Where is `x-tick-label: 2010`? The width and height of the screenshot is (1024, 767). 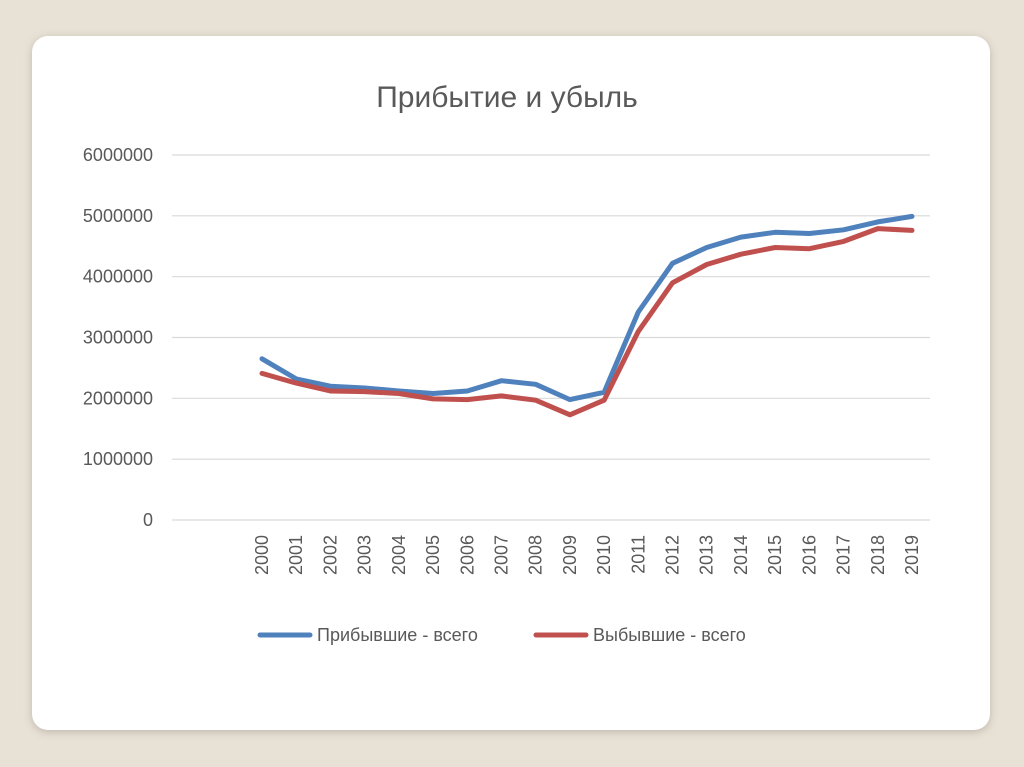
x-tick-label: 2010 is located at coordinates (604, 555).